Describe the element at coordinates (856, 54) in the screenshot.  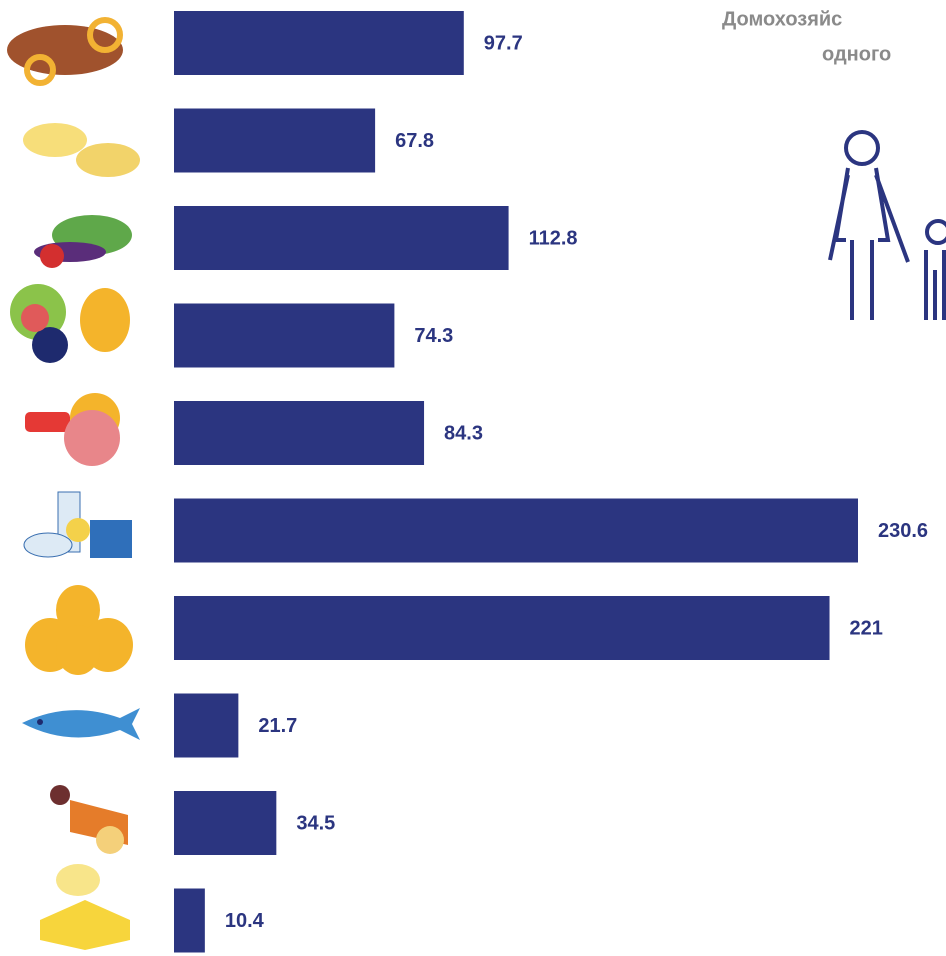
I see `chart-title-line: одного` at that location.